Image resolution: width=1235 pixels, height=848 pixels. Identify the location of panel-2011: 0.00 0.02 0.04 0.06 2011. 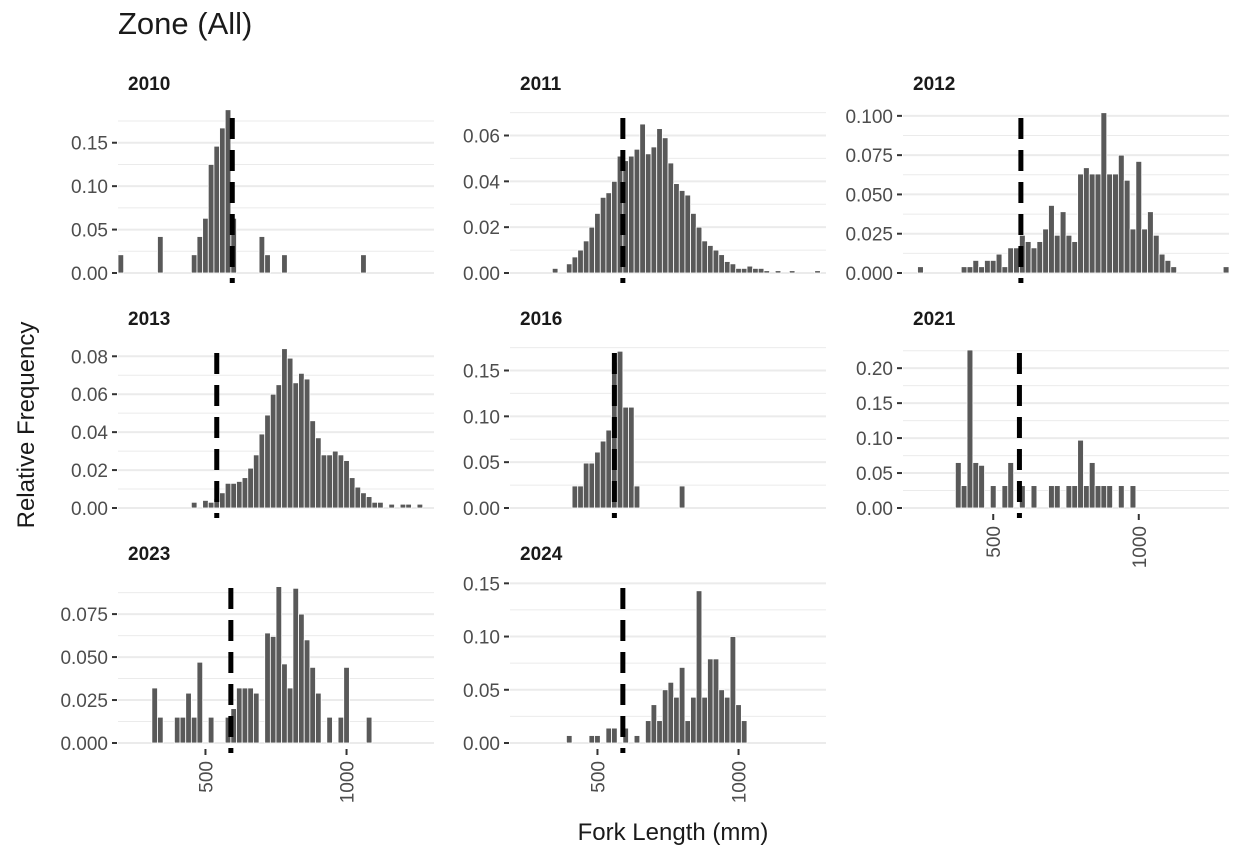
(644, 179).